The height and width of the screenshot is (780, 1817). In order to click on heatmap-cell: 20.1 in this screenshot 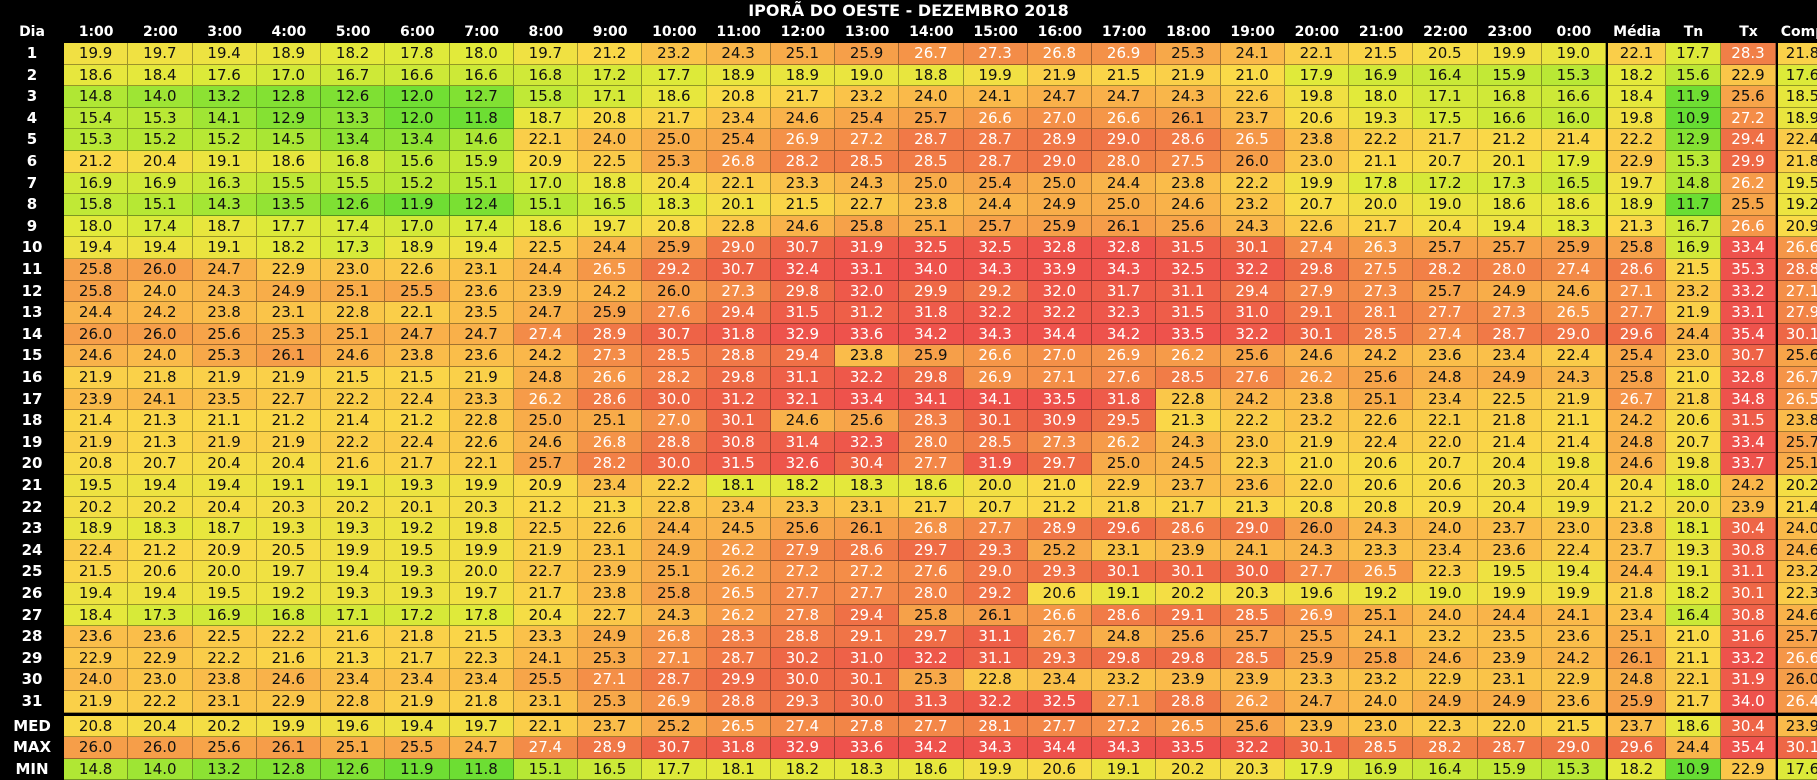, I will do `click(1509, 162)`.